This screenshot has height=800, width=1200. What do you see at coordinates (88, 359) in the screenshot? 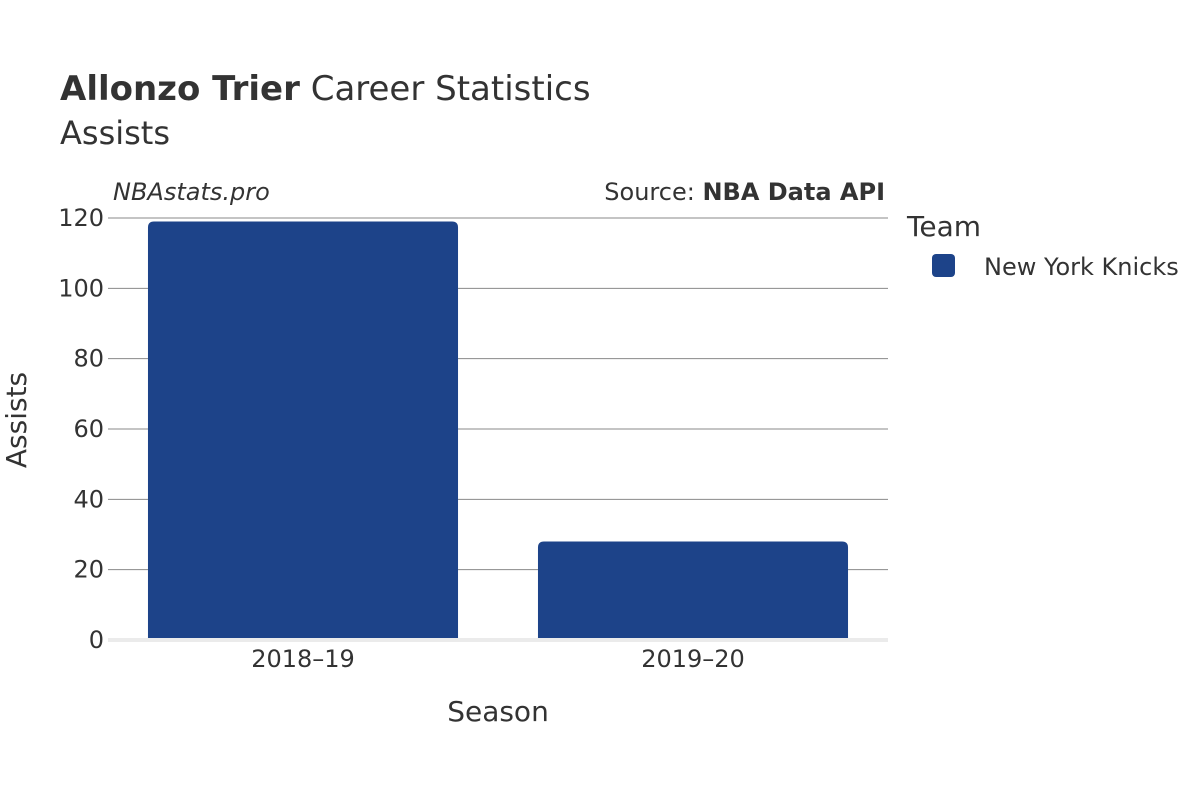
I see `y-tick-label: 80` at bounding box center [88, 359].